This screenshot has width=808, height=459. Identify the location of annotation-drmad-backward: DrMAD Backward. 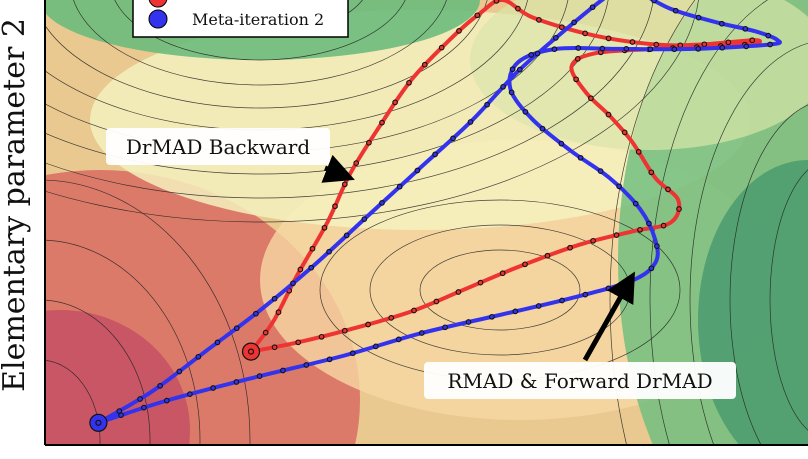
(230, 155).